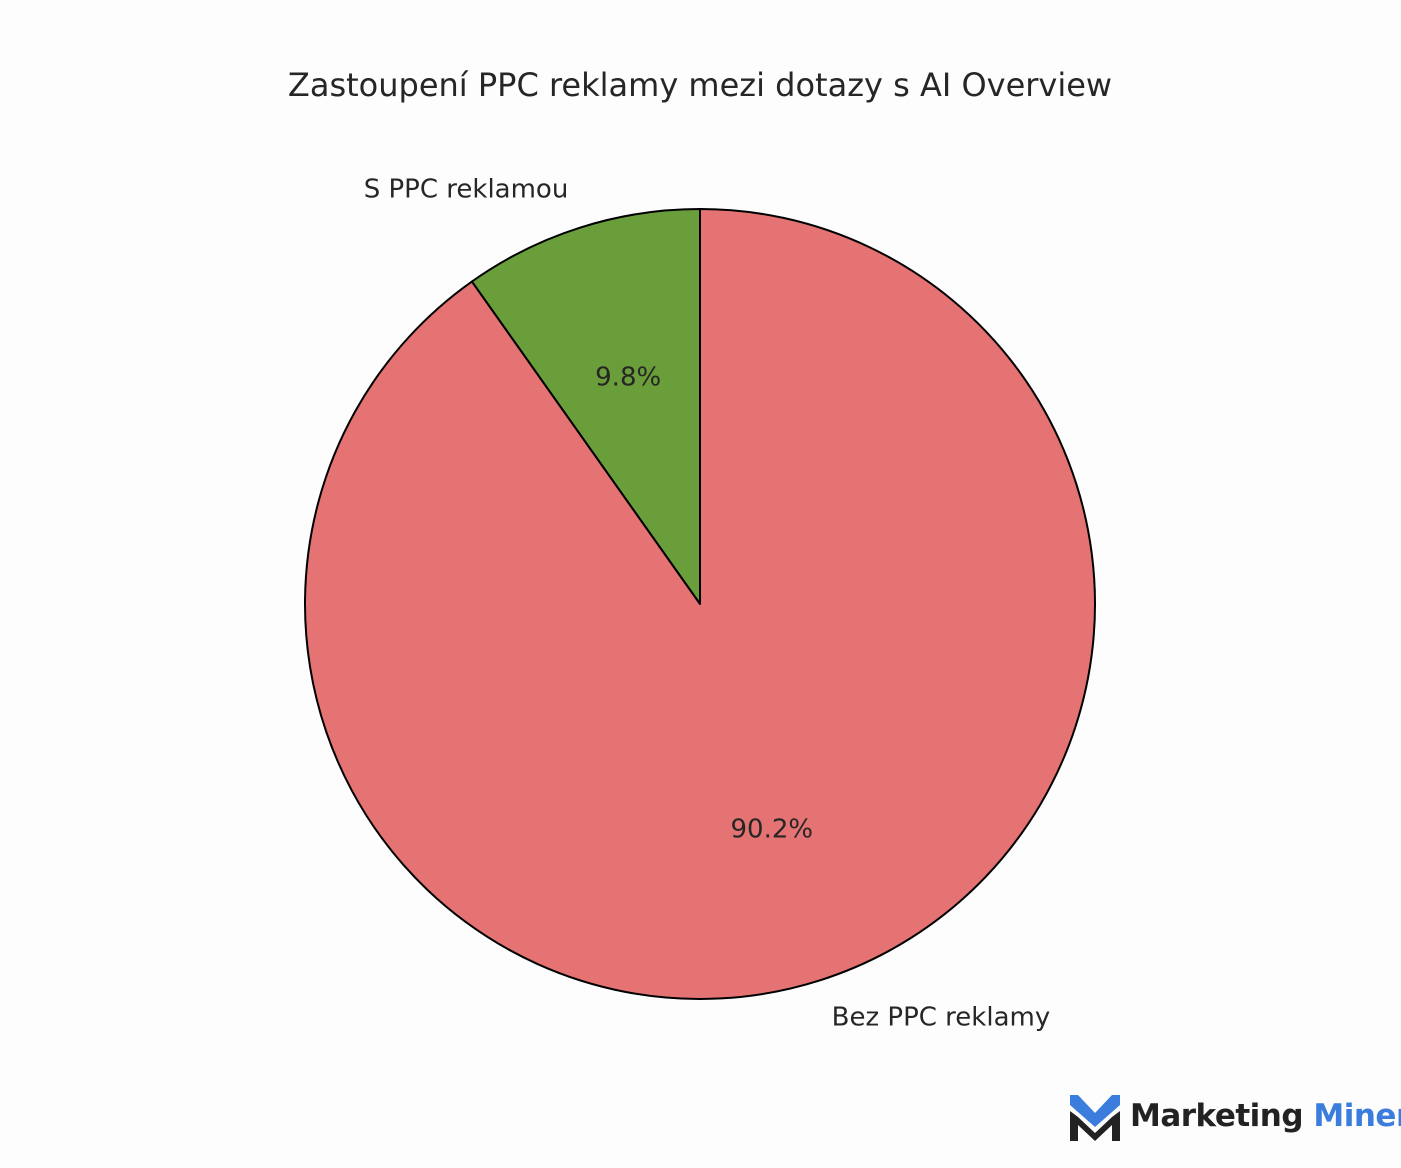  I want to click on logo-word-miner: Miner, so click(1357, 1116).